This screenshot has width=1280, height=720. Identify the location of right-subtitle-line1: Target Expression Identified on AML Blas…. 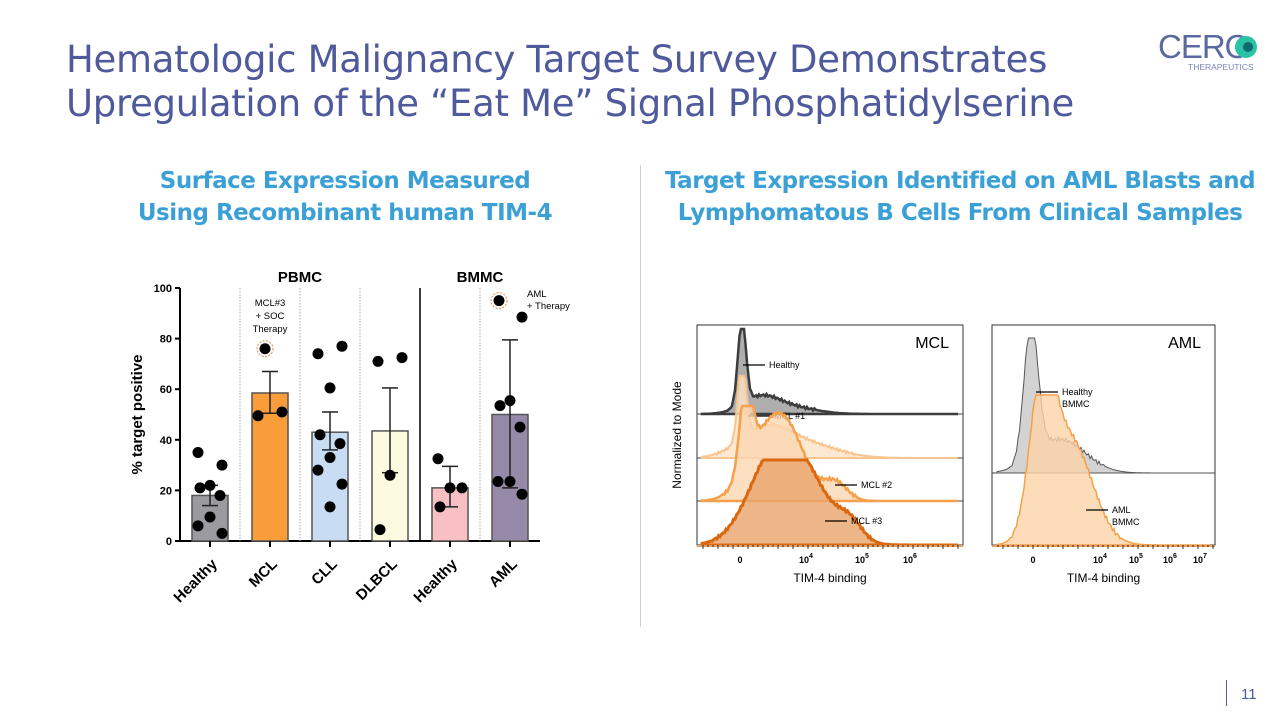
(960, 181).